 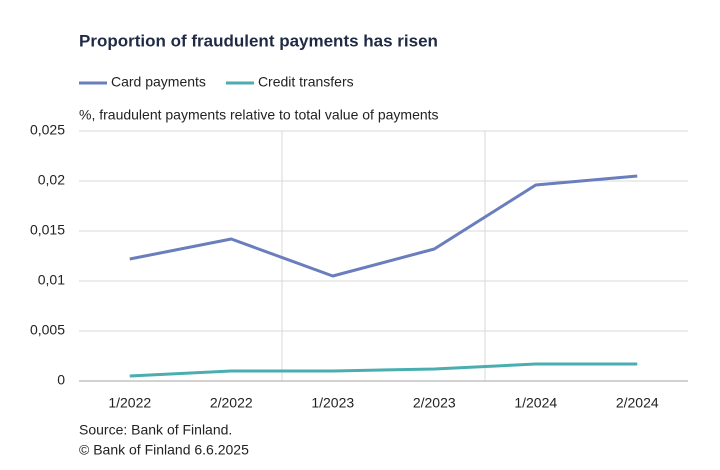 What do you see at coordinates (47, 130) in the screenshot?
I see `y-tick-label: 0,025` at bounding box center [47, 130].